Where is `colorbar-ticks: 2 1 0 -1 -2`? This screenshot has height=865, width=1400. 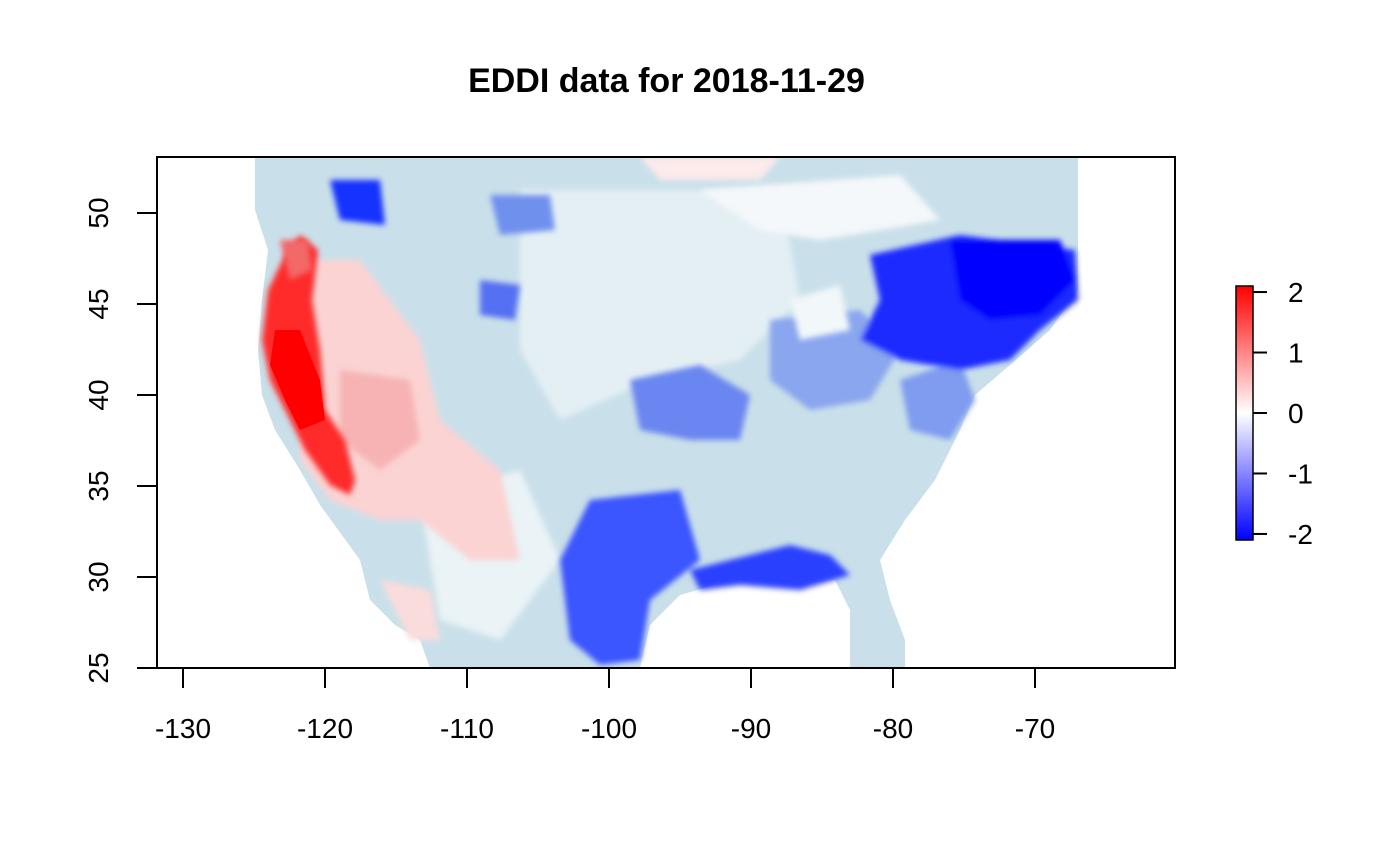 colorbar-ticks: 2 1 0 -1 -2 is located at coordinates (1283, 413).